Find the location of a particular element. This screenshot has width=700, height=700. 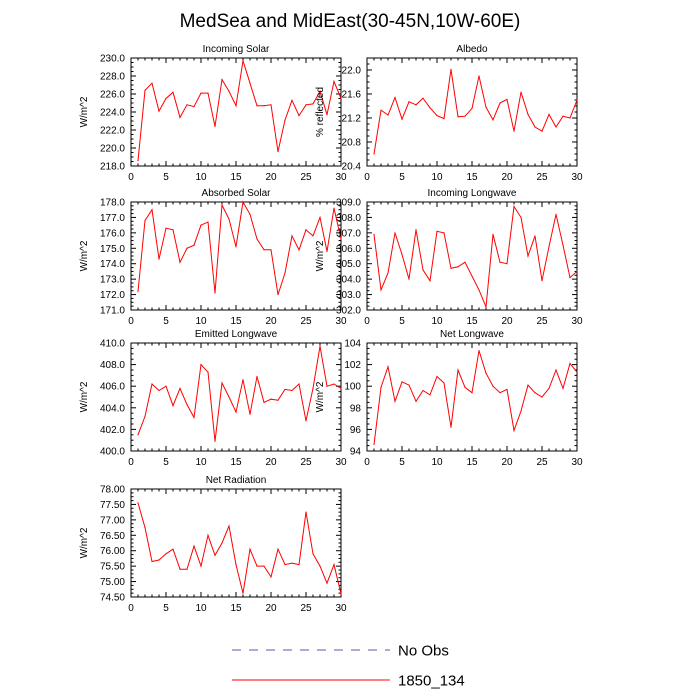

incoming-solar-xtick-label: 0 is located at coordinates (131, 177).